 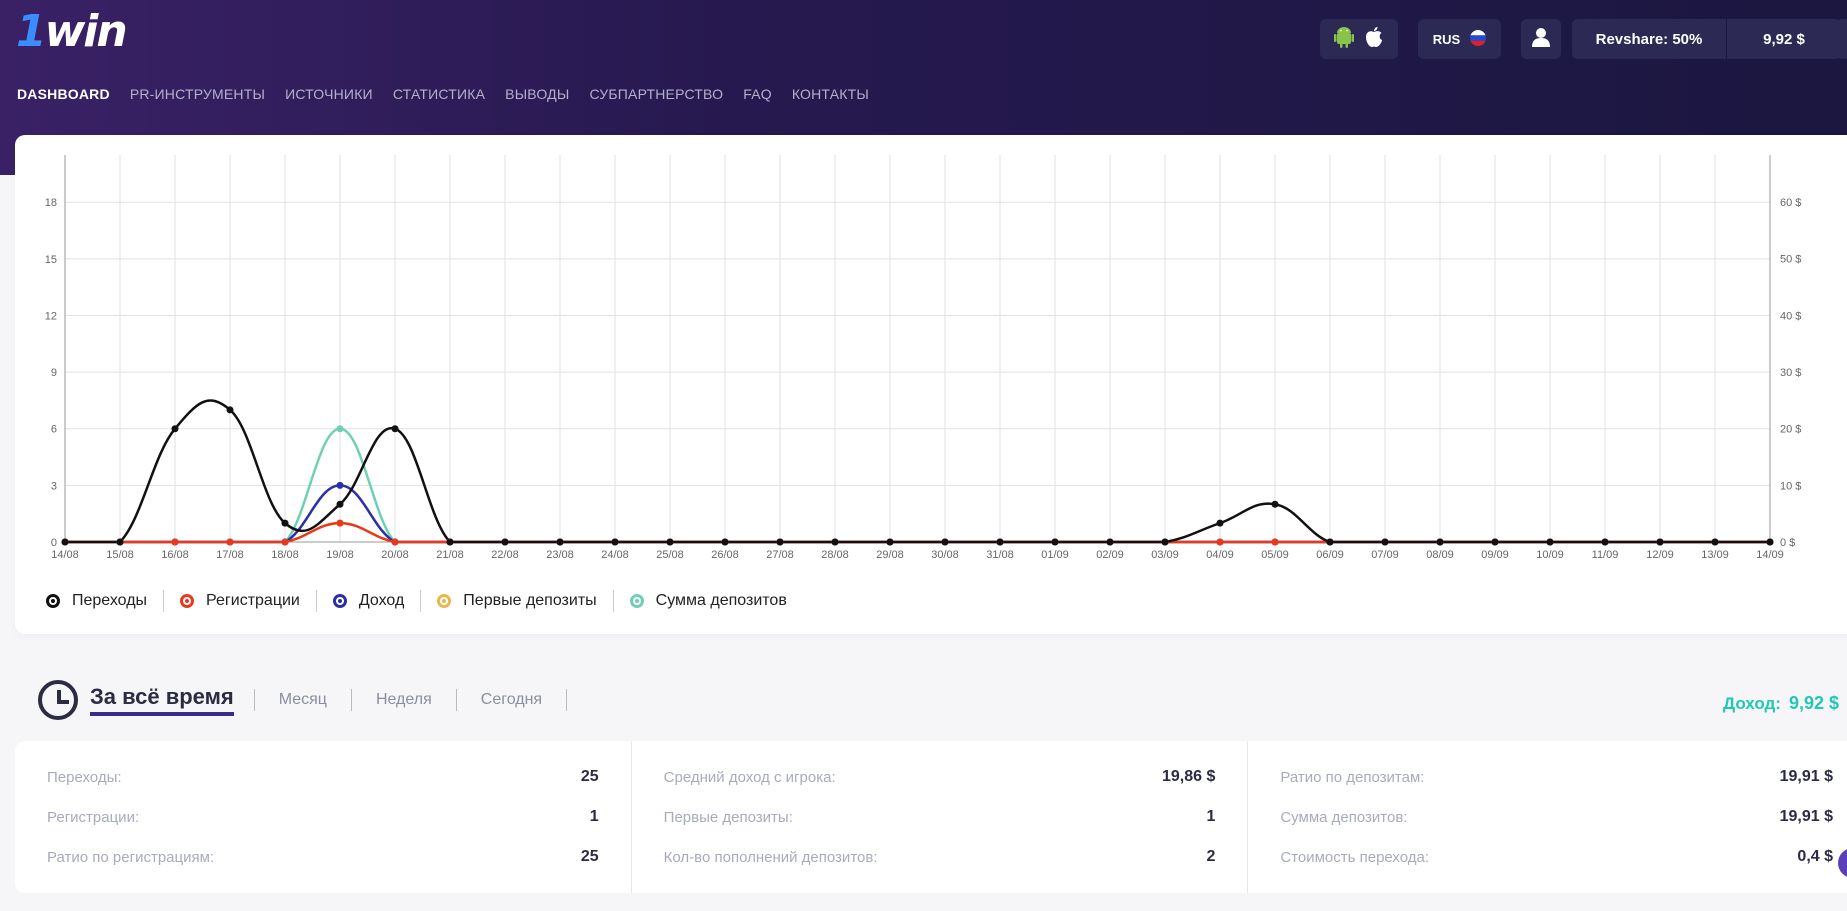 What do you see at coordinates (1374, 39) in the screenshot?
I see `apple-icon` at bounding box center [1374, 39].